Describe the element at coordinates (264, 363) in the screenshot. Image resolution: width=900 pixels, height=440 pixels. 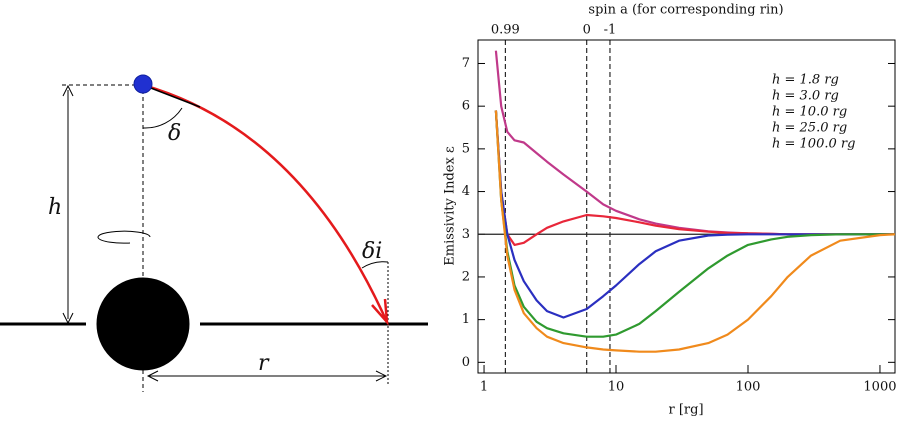
I see `radius-label: r` at that location.